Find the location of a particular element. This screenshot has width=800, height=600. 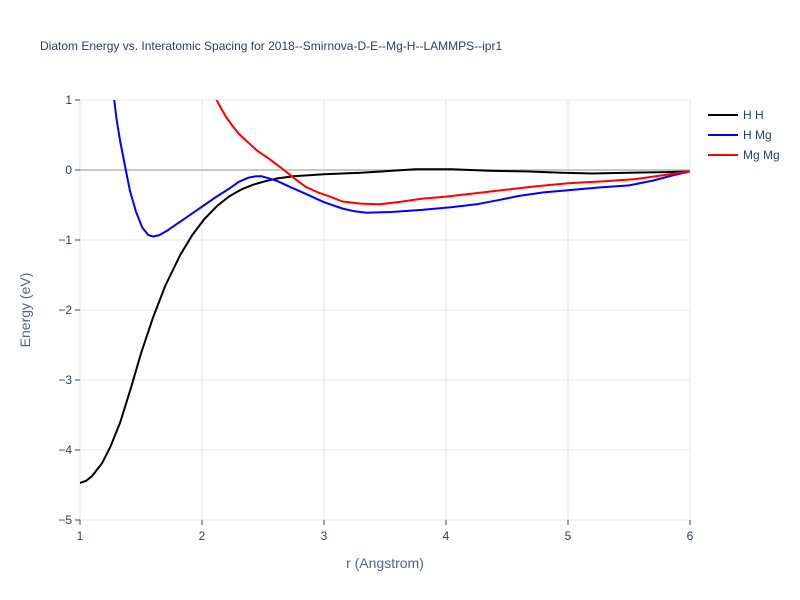

legend-item-h-mg: H Mg is located at coordinates (740, 135).